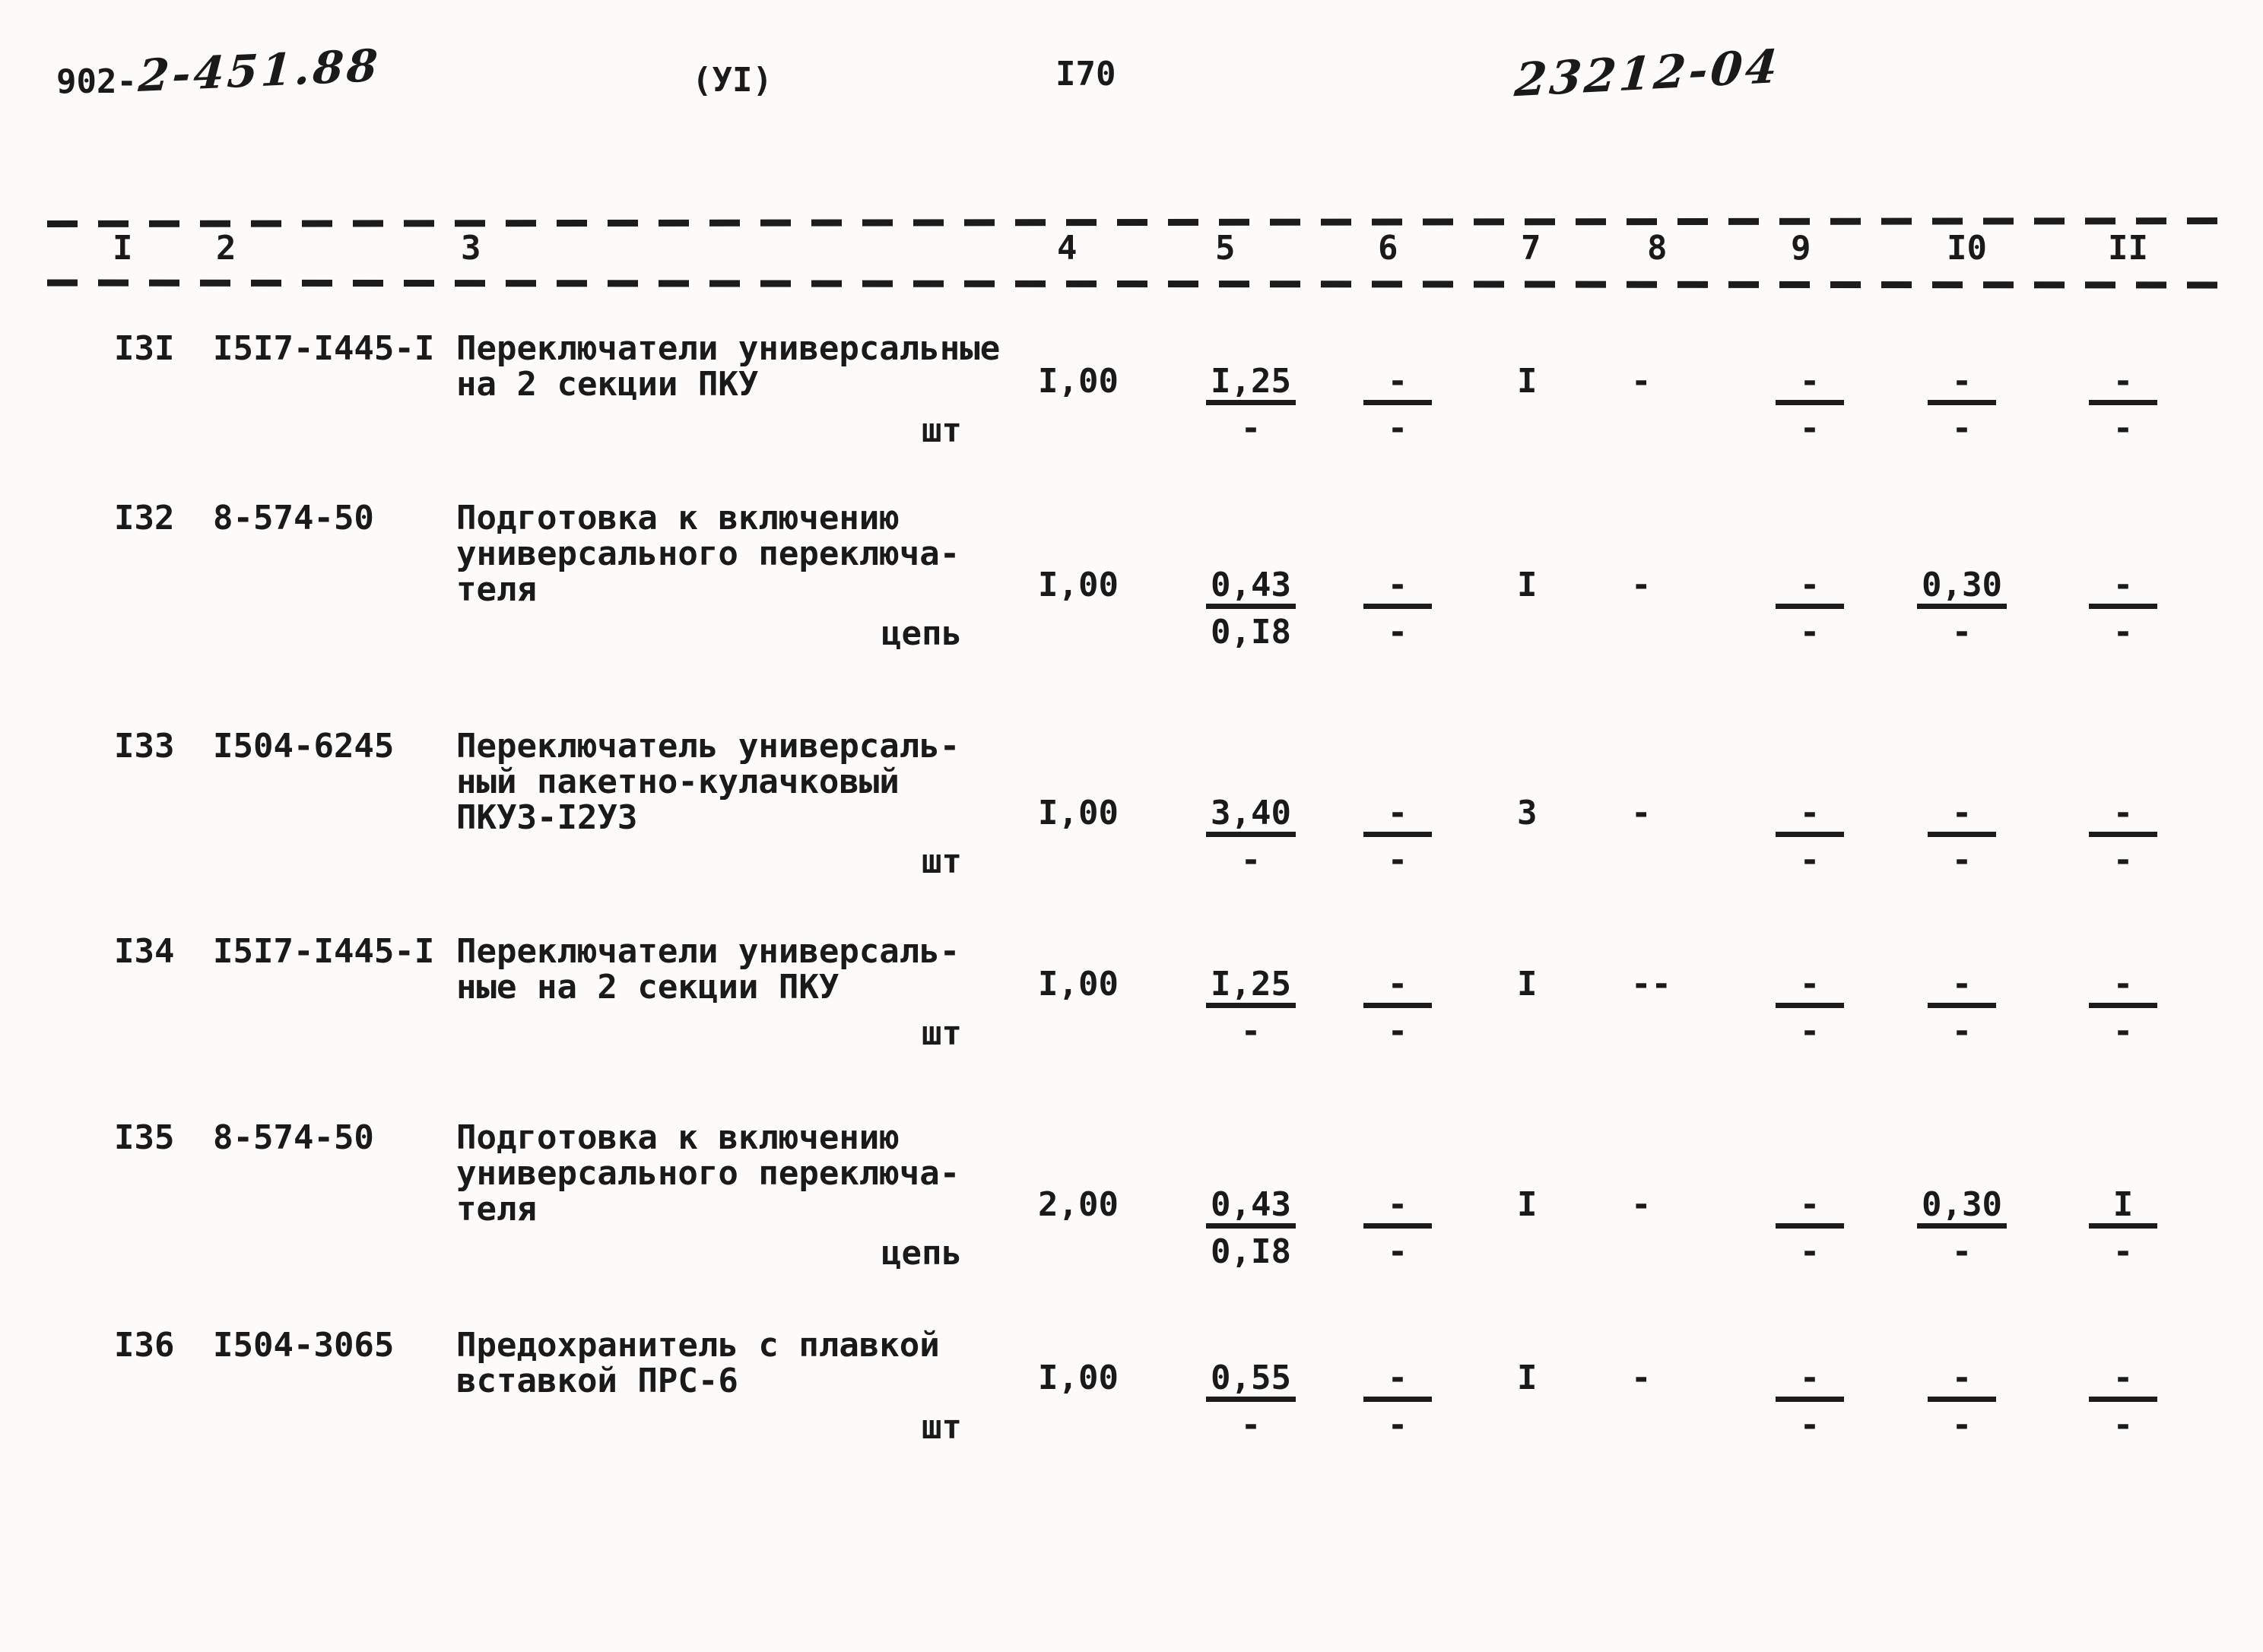  I want to click on value-fraction-col5: 3,40 -, so click(1251, 836).